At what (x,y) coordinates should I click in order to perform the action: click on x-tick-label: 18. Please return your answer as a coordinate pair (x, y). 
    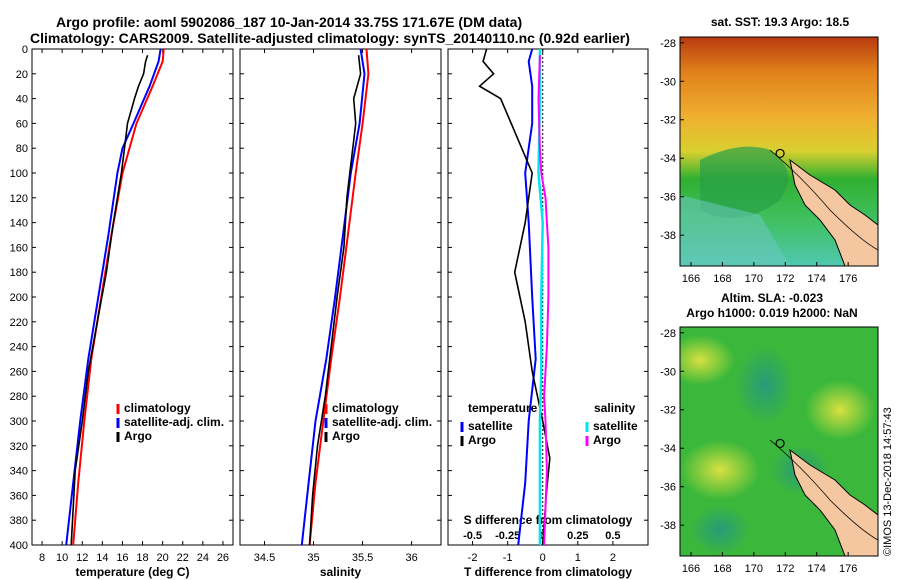
    Looking at the image, I should click on (142, 558).